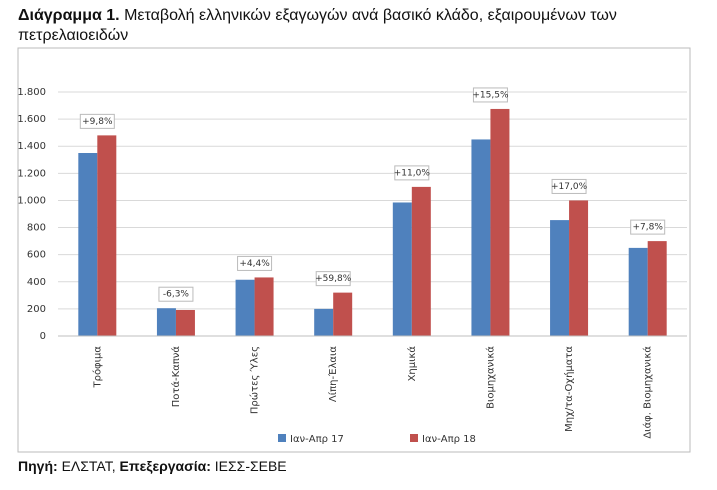  What do you see at coordinates (255, 380) in the screenshot?
I see `x-tick-label: Πρώτες Ύλες` at bounding box center [255, 380].